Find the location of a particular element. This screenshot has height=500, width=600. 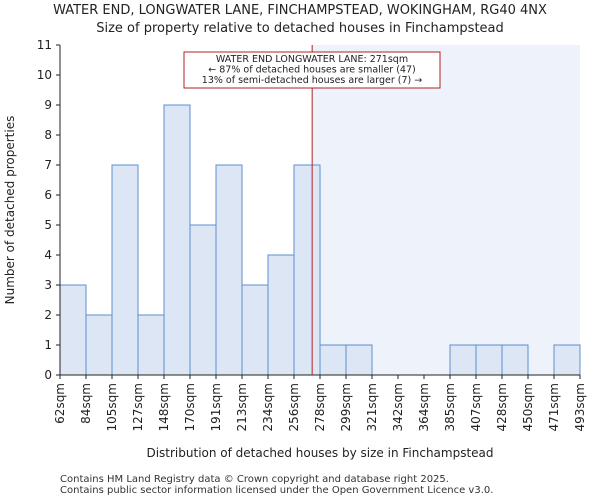

x-tick-label: 127sqm is located at coordinates (138, 407).